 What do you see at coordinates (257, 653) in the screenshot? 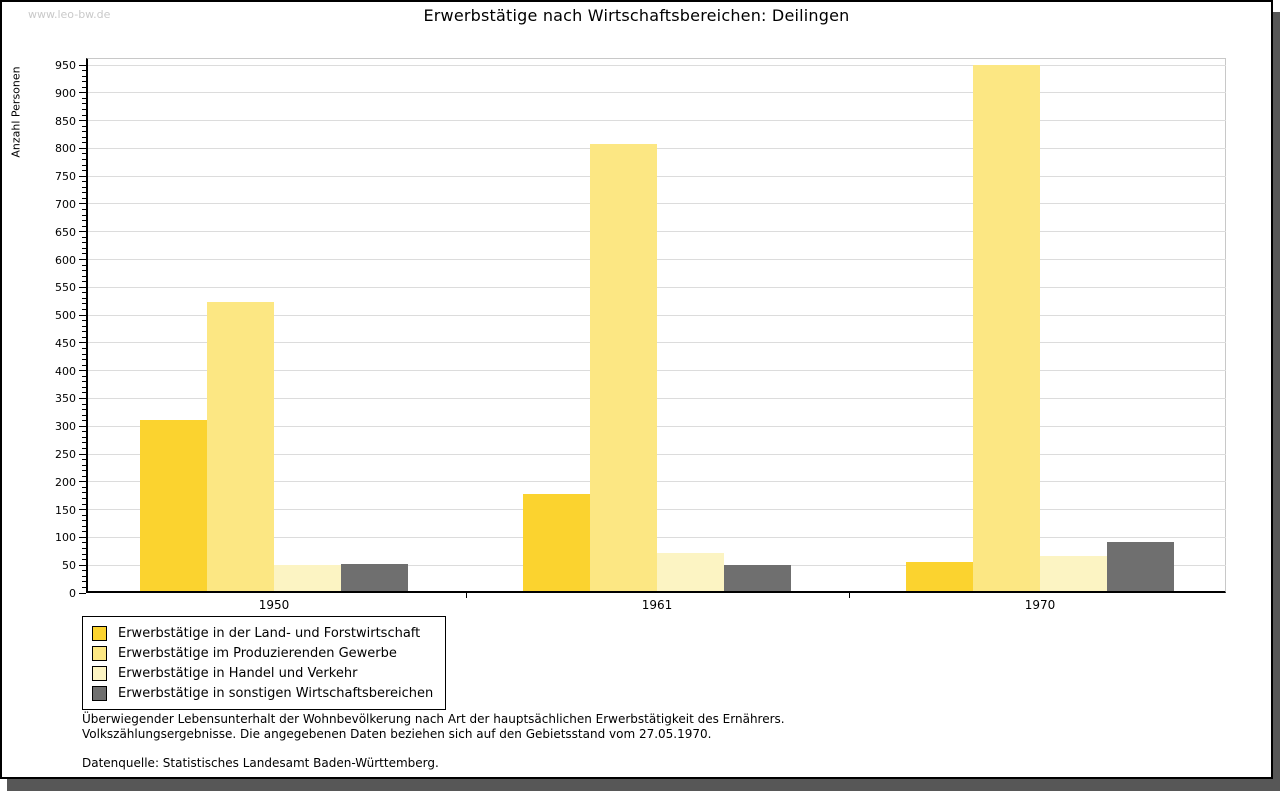
I see `legend-label: Erwerbstätige im Produzierenden Gewerbe` at bounding box center [257, 653].